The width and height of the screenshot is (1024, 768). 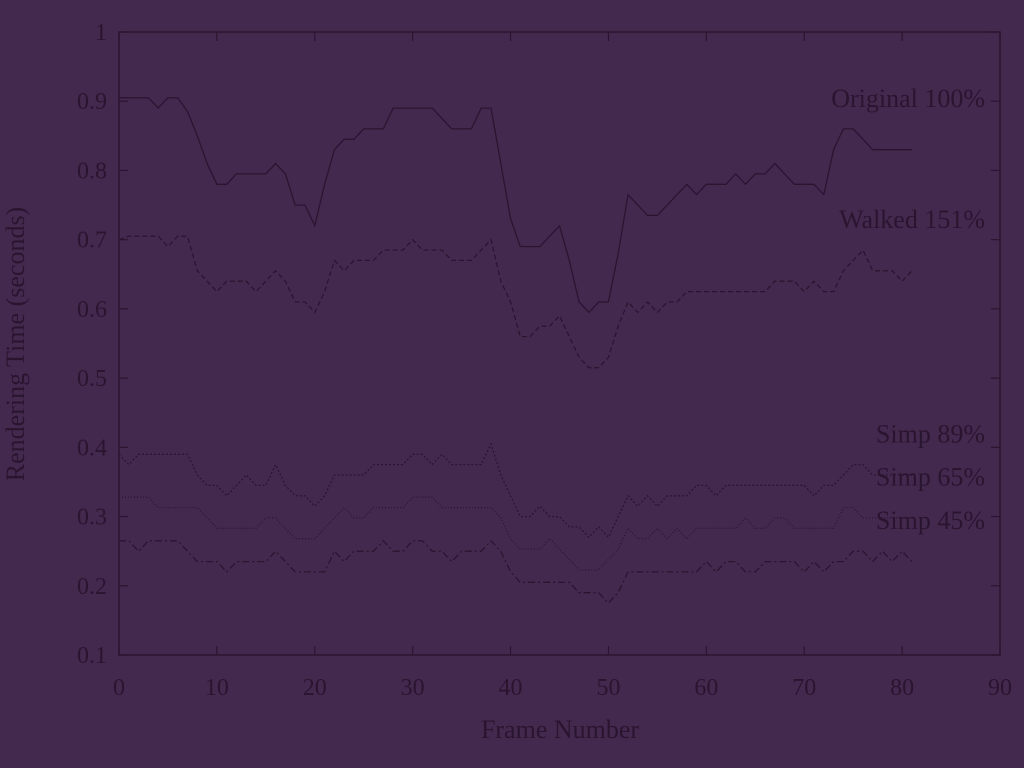 What do you see at coordinates (15, 344) in the screenshot?
I see `y-axis-label: Rendering Time (seconds)` at bounding box center [15, 344].